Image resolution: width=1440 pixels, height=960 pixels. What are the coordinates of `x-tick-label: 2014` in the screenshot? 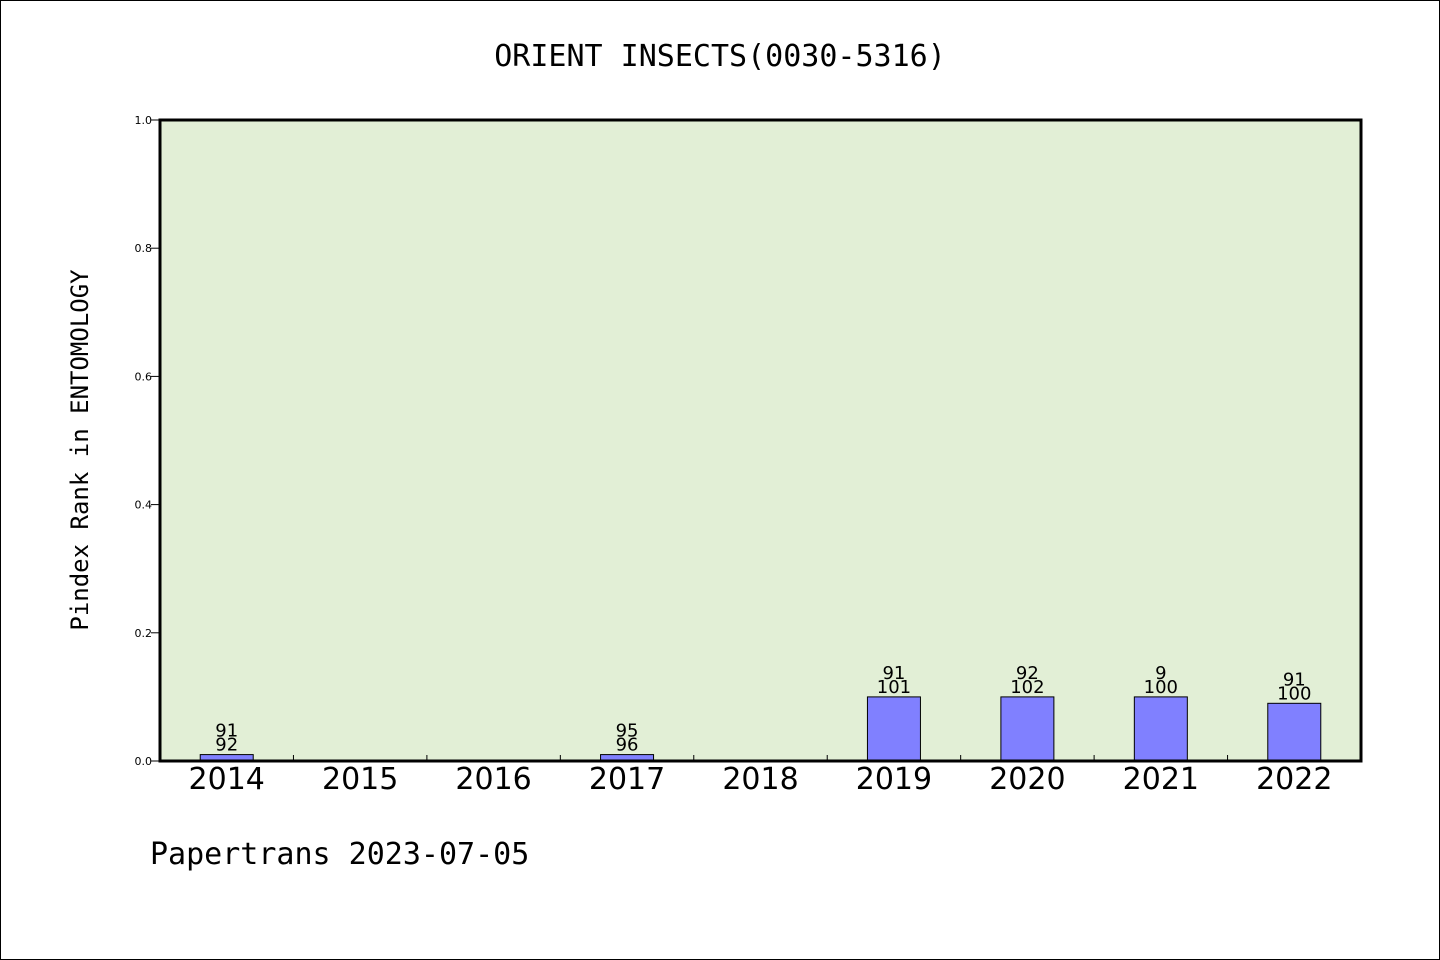 It's located at (227, 779).